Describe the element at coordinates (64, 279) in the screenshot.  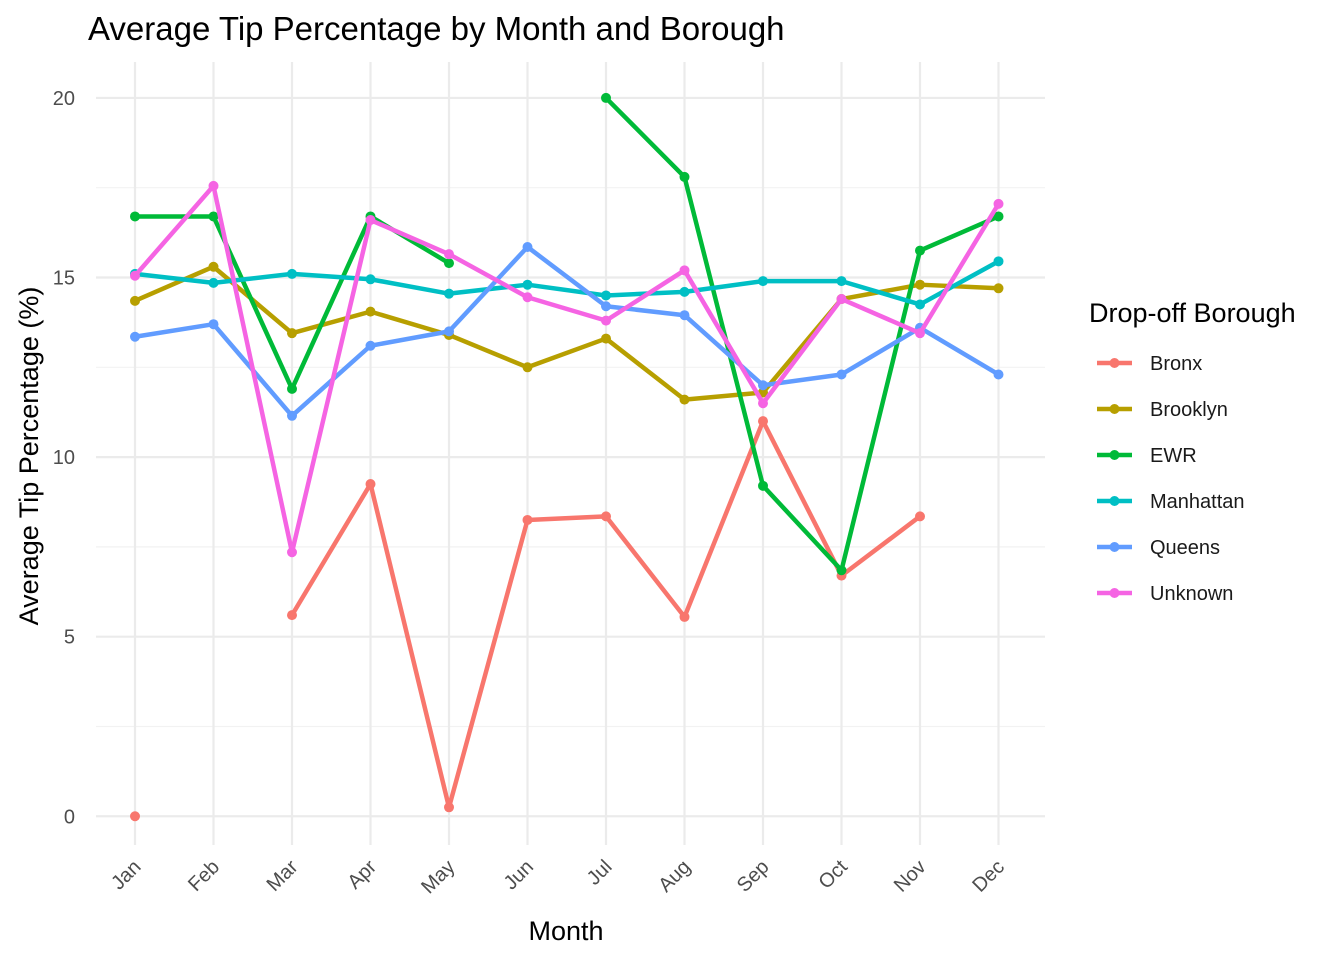
I see `y-tick-label: 15` at that location.